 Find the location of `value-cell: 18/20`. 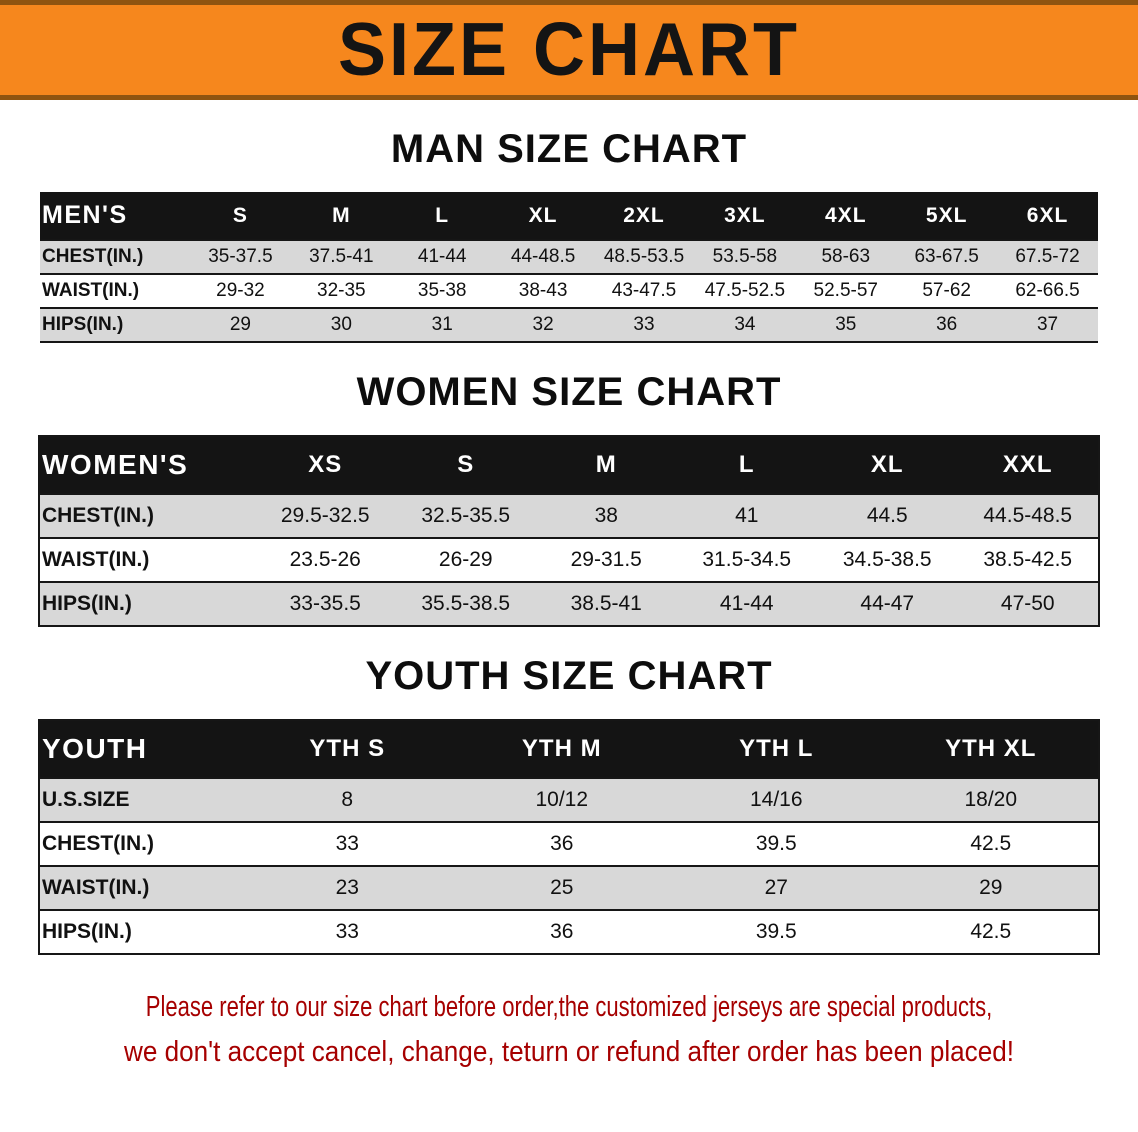

value-cell: 18/20 is located at coordinates (991, 799).